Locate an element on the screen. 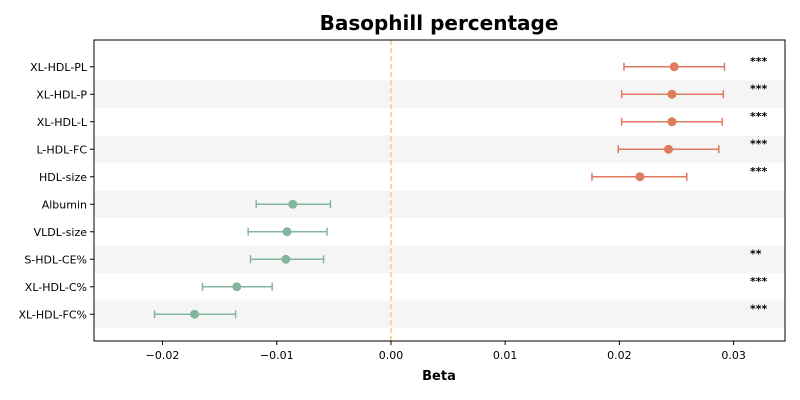 Image resolution: width=800 pixels, height=400 pixels. y-tick-label: VLDL-size is located at coordinates (61, 232).